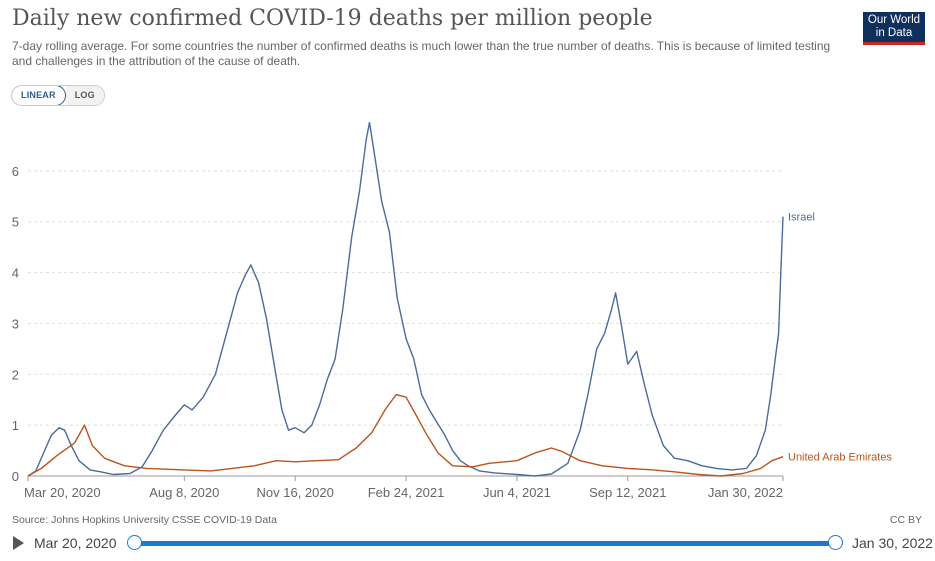  I want to click on owid-logo: Our World in Data, so click(894, 28).